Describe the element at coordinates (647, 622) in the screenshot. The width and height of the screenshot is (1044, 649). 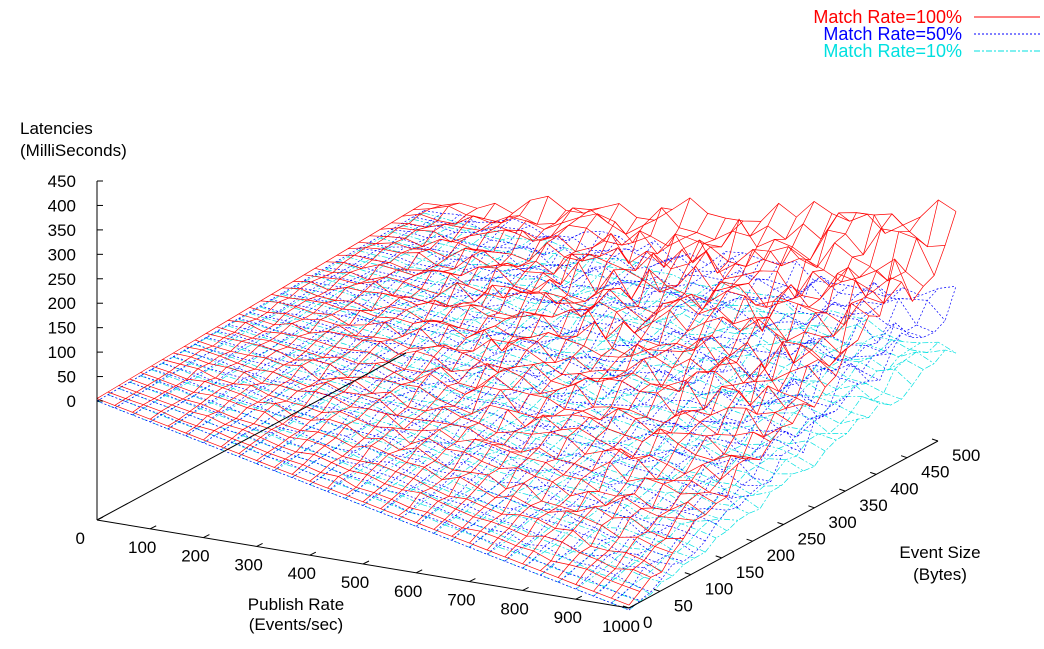
I see `y-tick-label: 0` at that location.